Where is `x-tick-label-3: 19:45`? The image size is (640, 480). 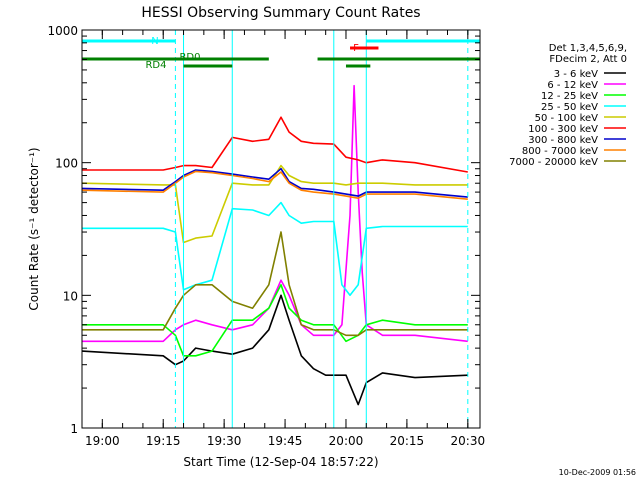 x-tick-label-3: 19:45 is located at coordinates (285, 441).